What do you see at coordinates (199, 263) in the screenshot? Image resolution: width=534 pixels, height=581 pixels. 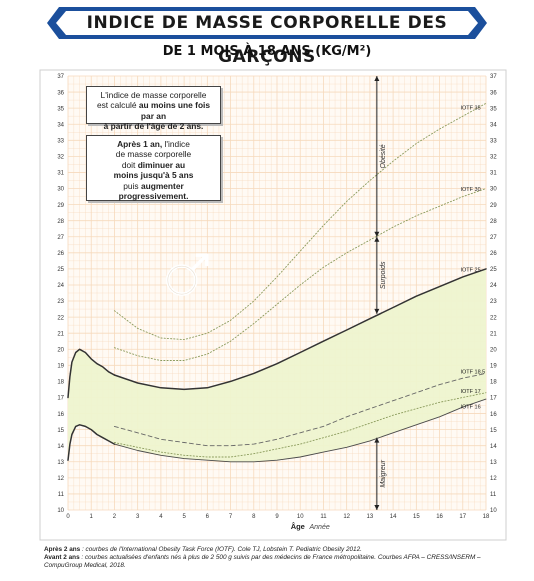 I see `male-symbol-shaft` at bounding box center [199, 263].